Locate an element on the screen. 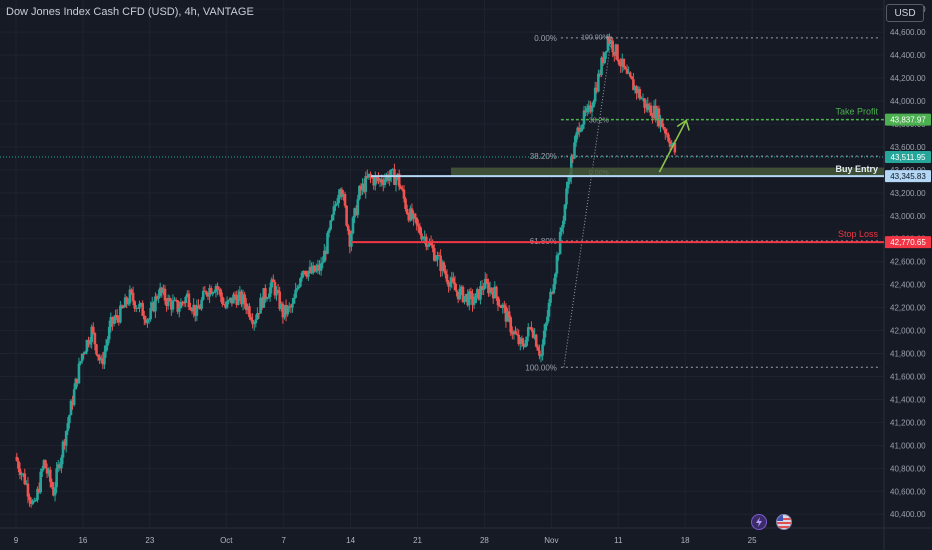 Image resolution: width=932 pixels, height=550 pixels. fib-level-label: 0.00% is located at coordinates (545, 38).